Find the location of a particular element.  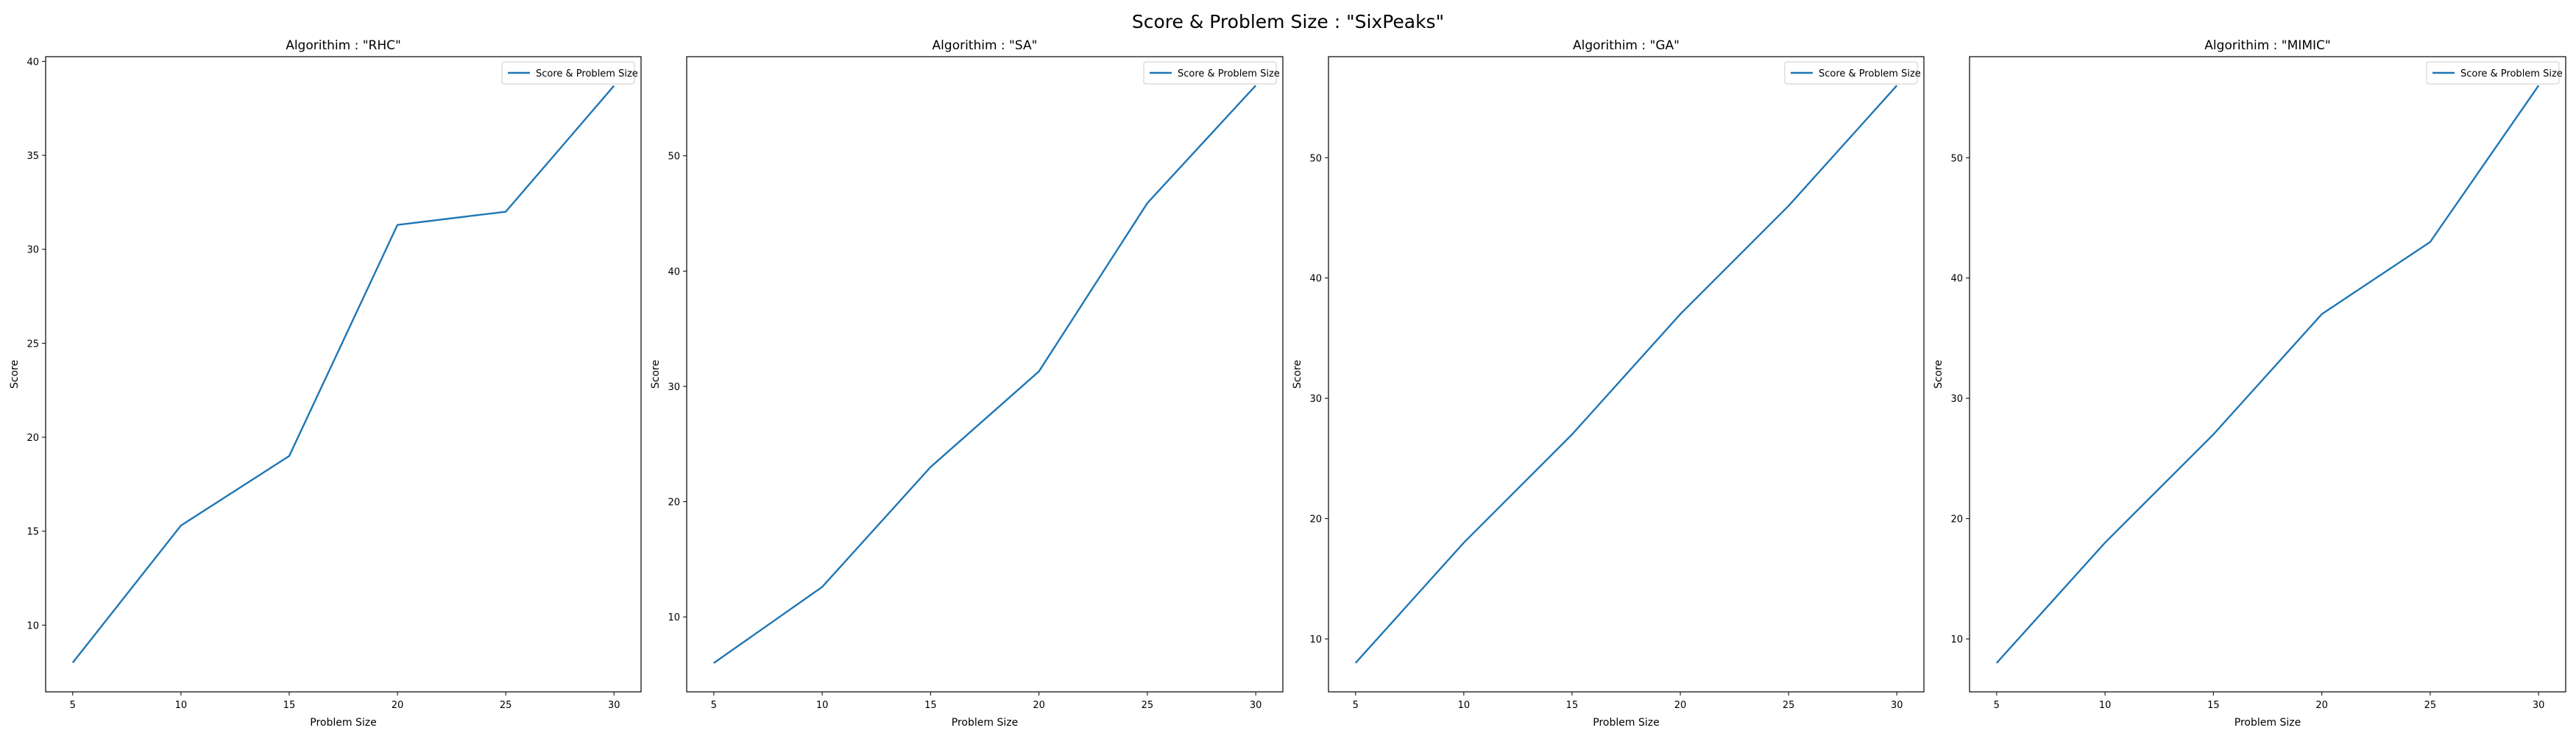

subplot-title: Algorithim : "MIMIC" is located at coordinates (2267, 45).